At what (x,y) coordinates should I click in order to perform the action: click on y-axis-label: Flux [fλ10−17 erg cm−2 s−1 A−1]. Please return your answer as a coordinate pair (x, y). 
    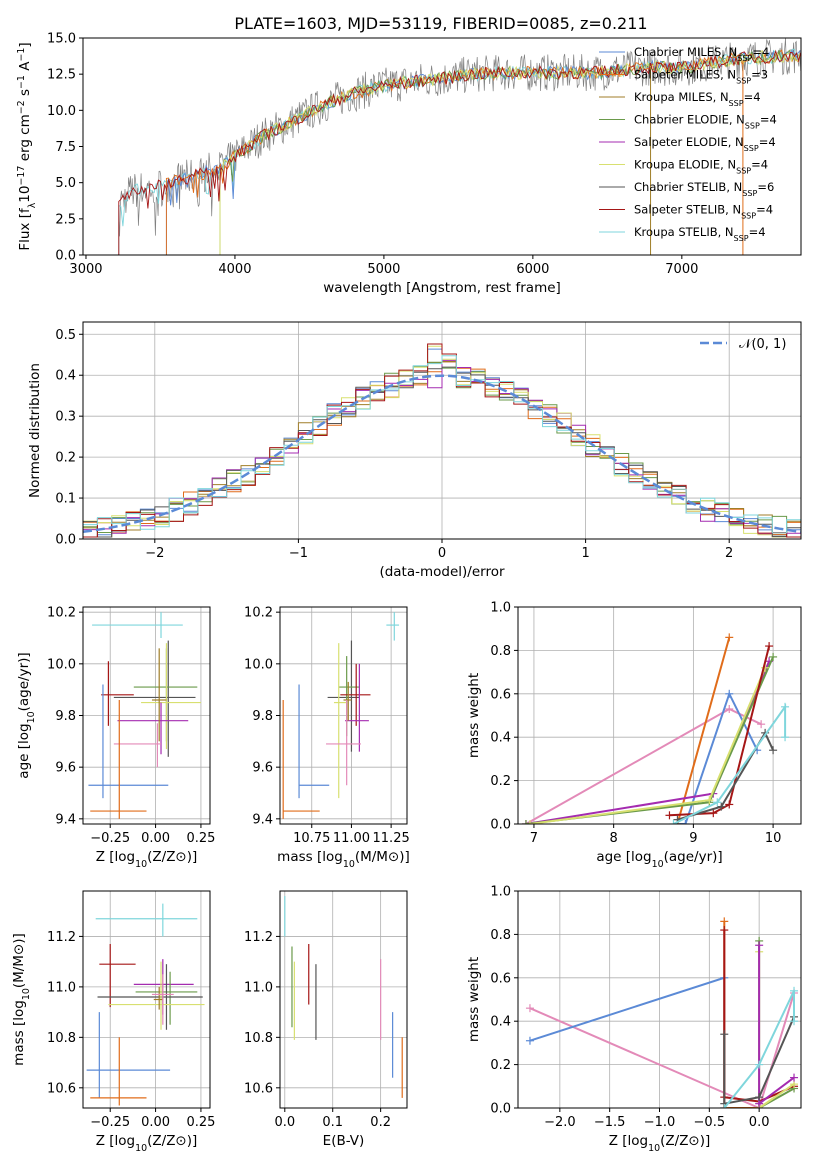
    Looking at the image, I should click on (27, 146).